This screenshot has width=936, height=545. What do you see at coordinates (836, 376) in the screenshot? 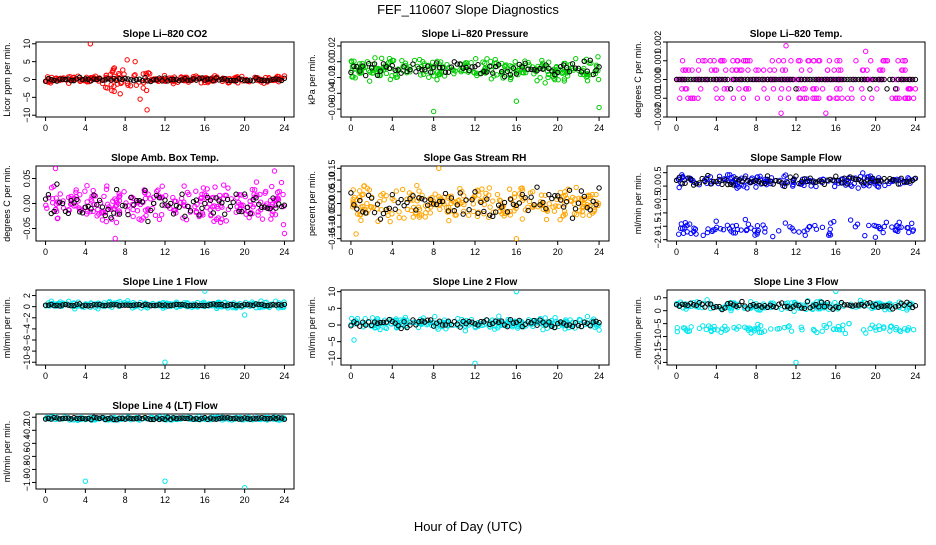
I see `x-tick-label: 16` at bounding box center [836, 376].